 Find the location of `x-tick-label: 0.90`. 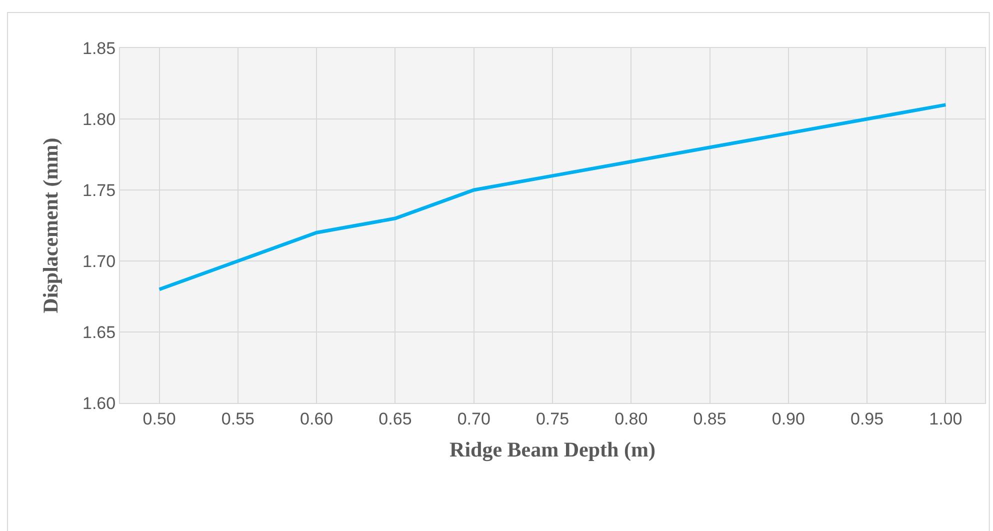

x-tick-label: 0.90 is located at coordinates (788, 418).